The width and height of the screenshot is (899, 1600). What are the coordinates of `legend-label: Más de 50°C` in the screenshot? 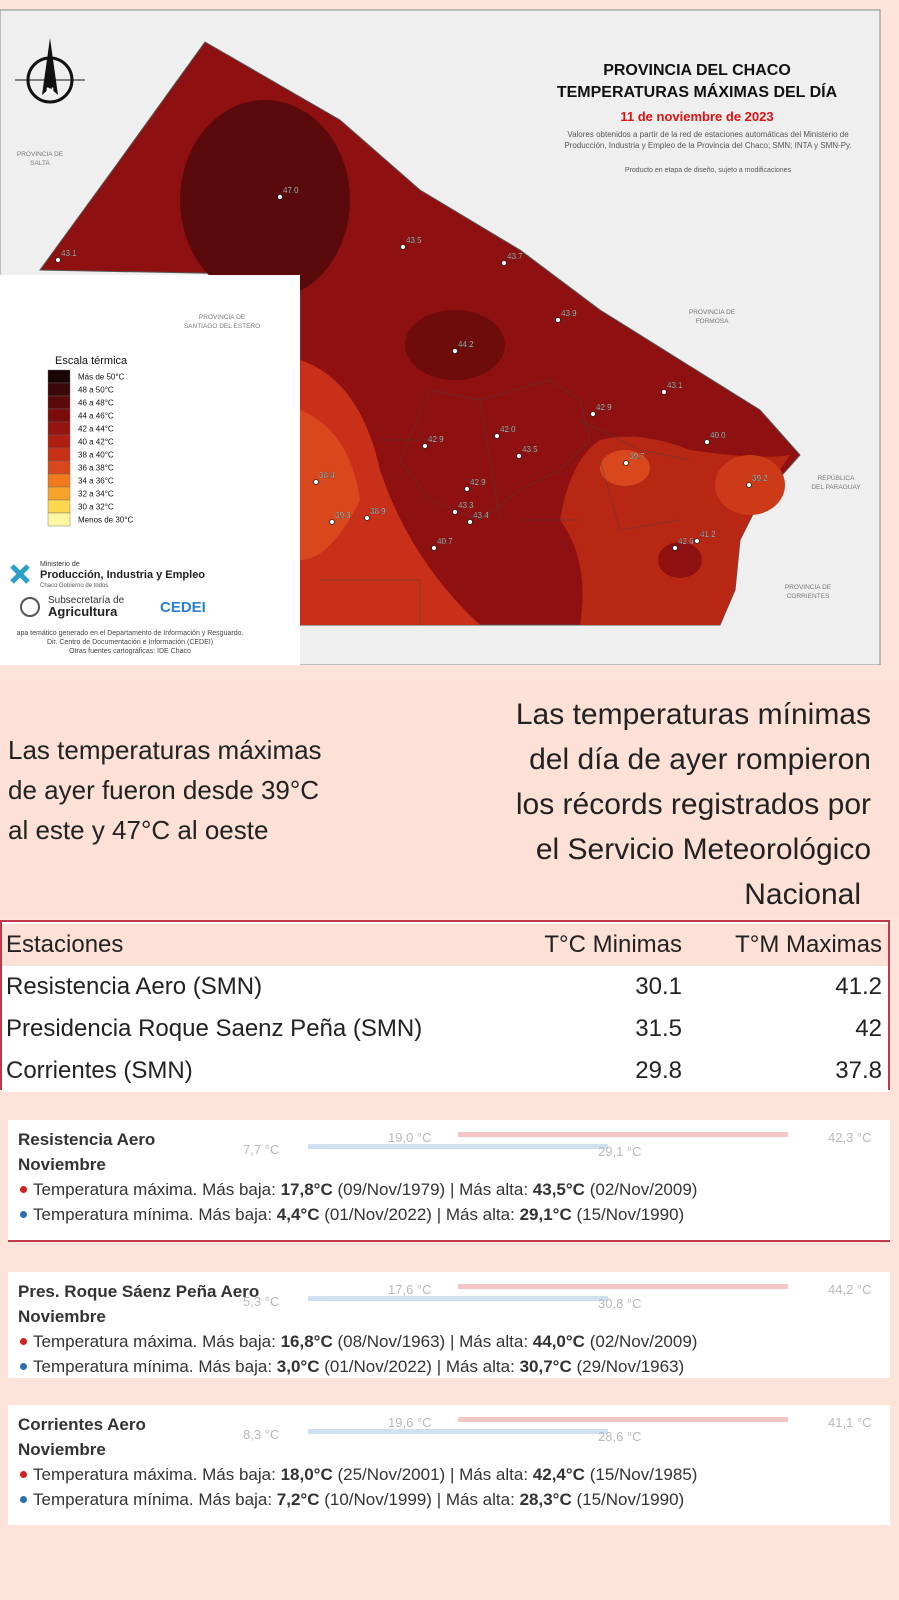 It's located at (101, 377).